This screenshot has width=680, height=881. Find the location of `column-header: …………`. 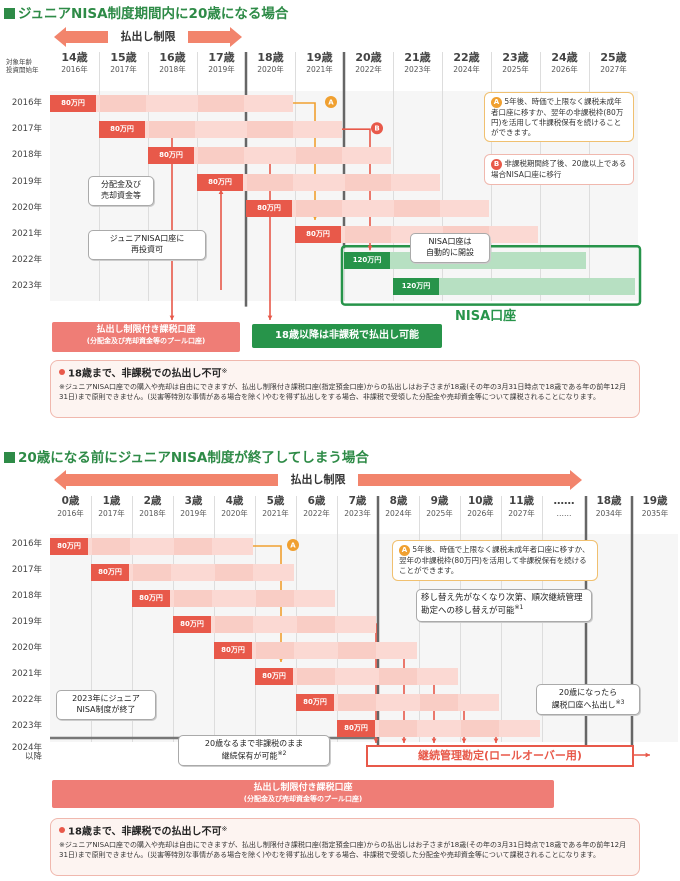

column-header: ………… is located at coordinates (564, 506).